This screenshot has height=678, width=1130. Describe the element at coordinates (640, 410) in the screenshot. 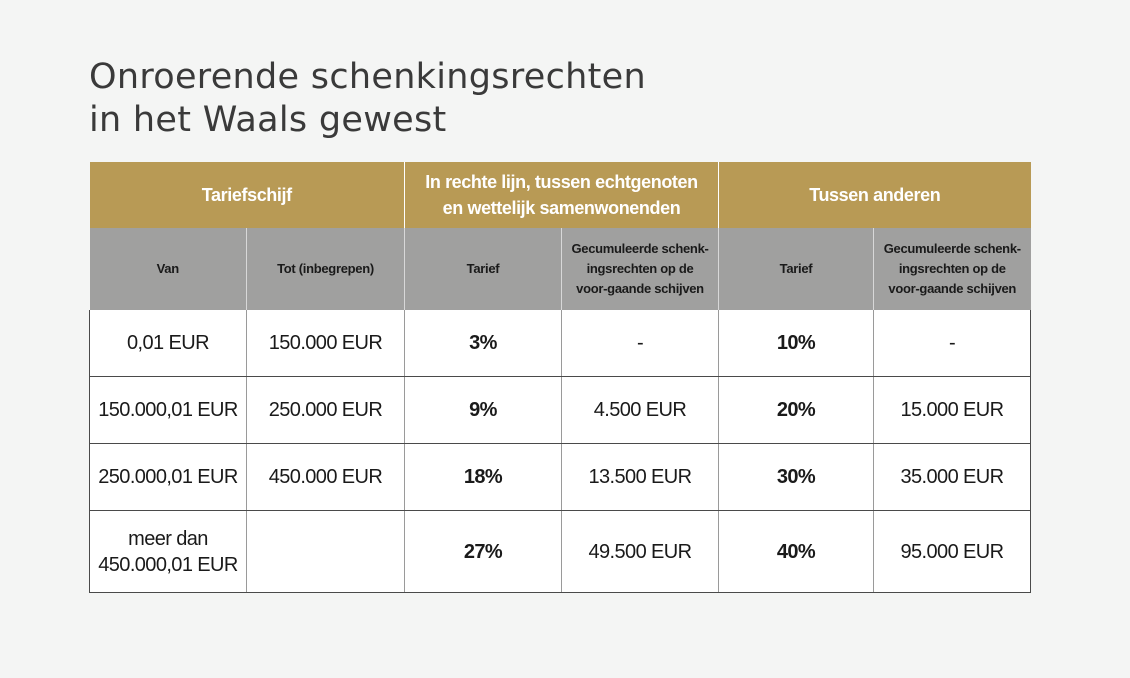

I see `cell-gecumuleerd-rechte-lijn: 4.500 EUR` at that location.